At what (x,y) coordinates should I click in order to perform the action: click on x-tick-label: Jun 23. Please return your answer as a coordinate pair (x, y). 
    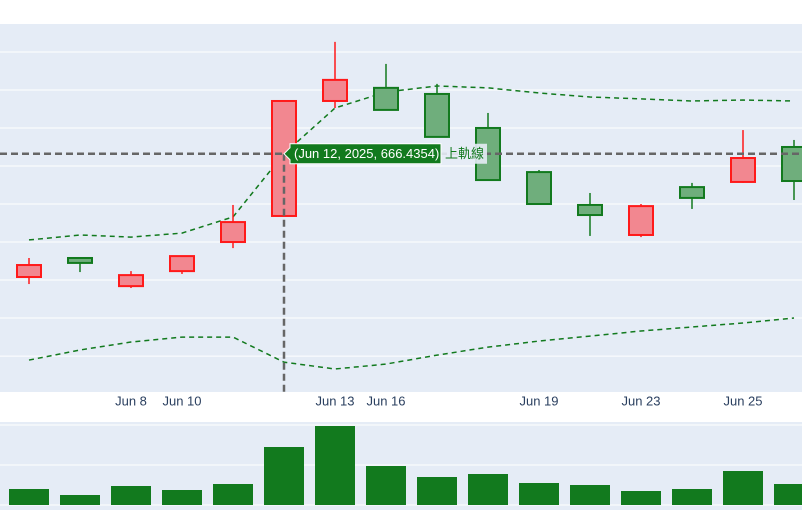
    Looking at the image, I should click on (640, 400).